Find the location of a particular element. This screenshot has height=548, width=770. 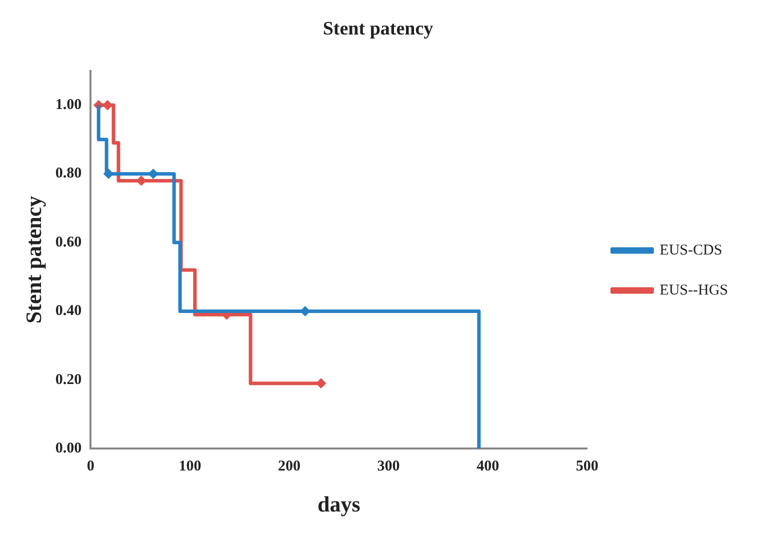

y-tick-label: 1.00 is located at coordinates (68, 105).